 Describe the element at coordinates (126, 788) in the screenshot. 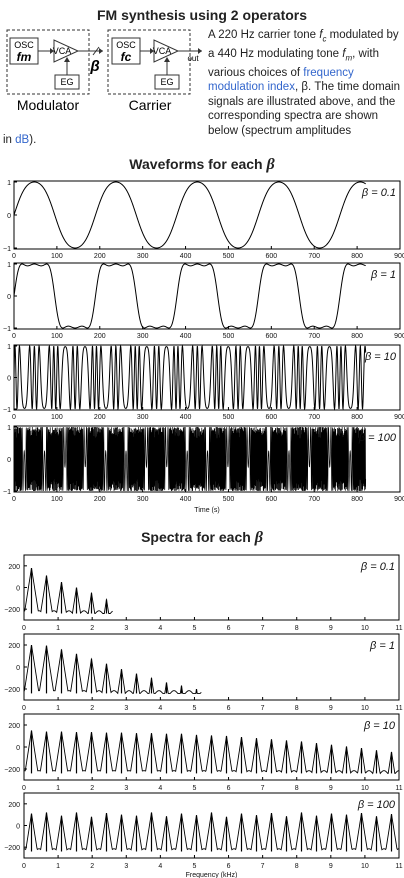

I see `x-tick-label: 3` at that location.